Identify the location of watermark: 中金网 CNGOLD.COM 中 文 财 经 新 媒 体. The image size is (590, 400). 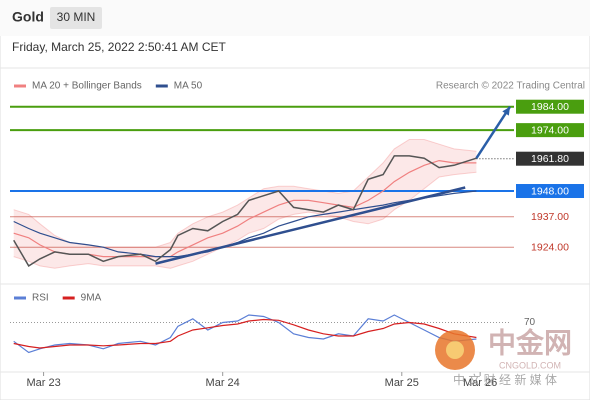
(503, 356).